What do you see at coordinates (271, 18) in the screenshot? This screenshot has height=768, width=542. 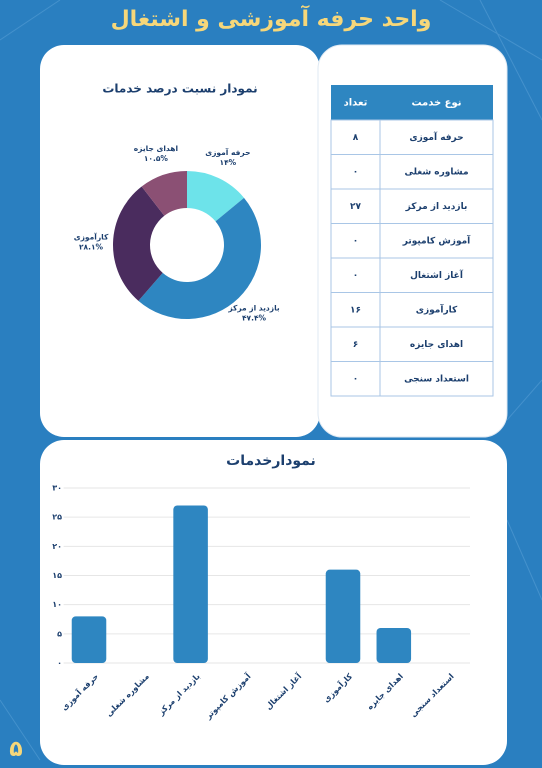 I see `page-title: واحد حرفه آموزشی و اشتغال` at bounding box center [271, 18].